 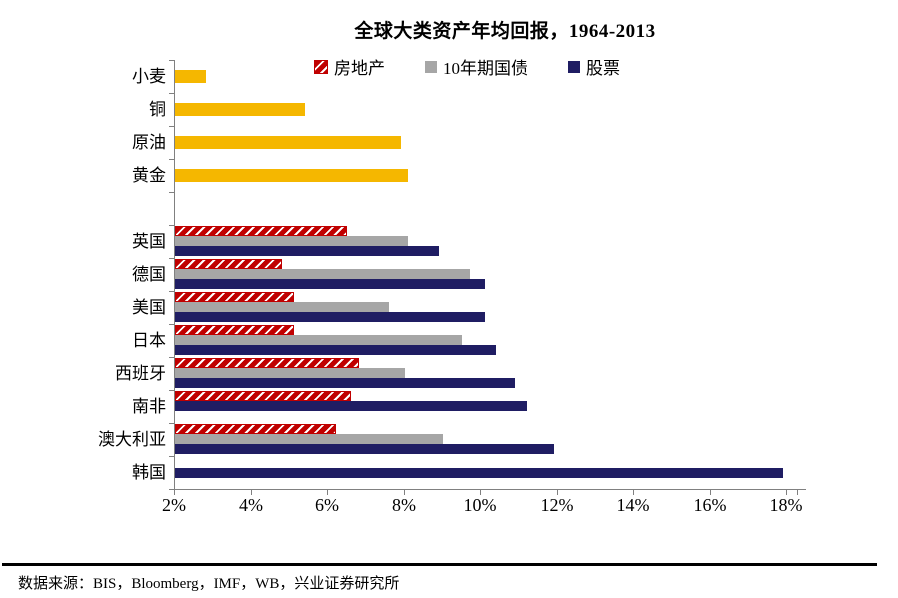 I want to click on stock-bar-日本, so click(x=335, y=350).